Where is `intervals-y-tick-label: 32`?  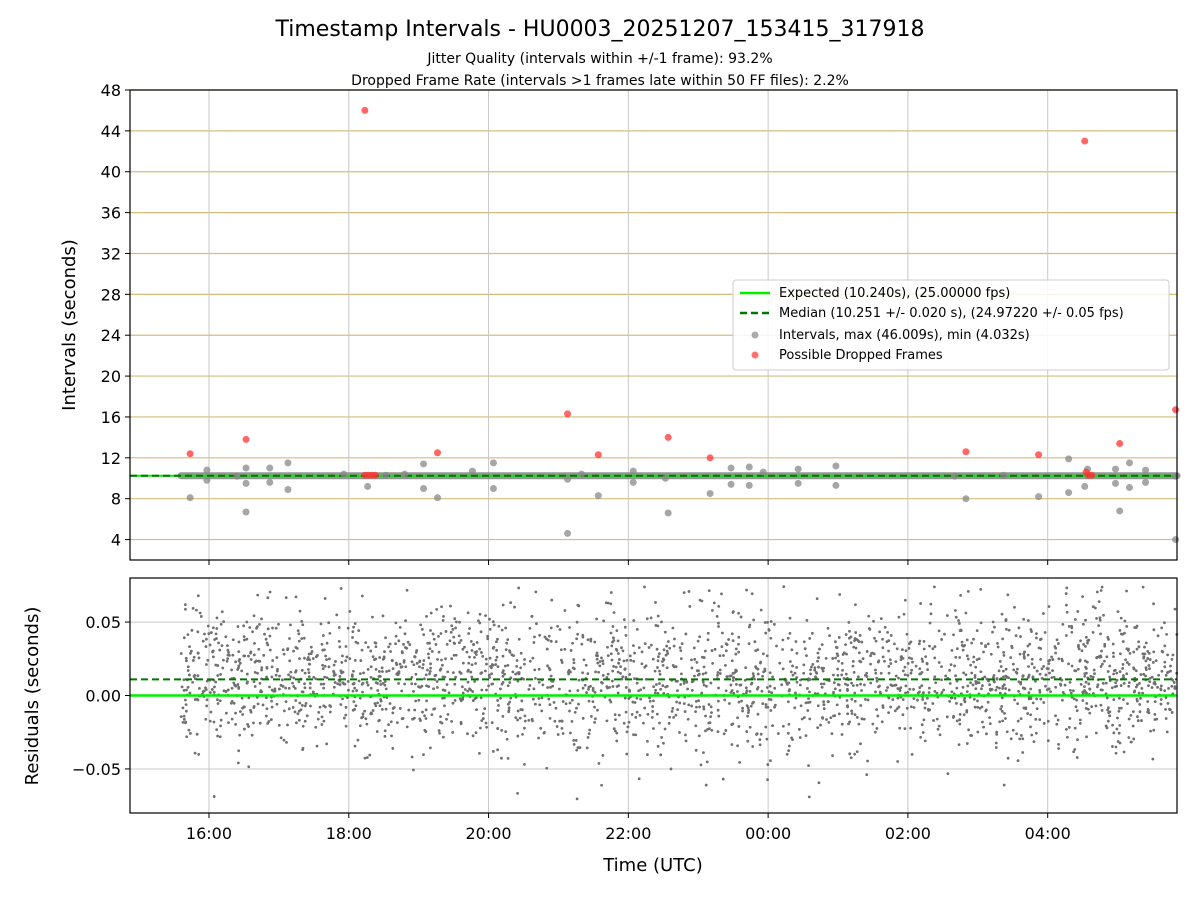
intervals-y-tick-label: 32 is located at coordinates (111, 253).